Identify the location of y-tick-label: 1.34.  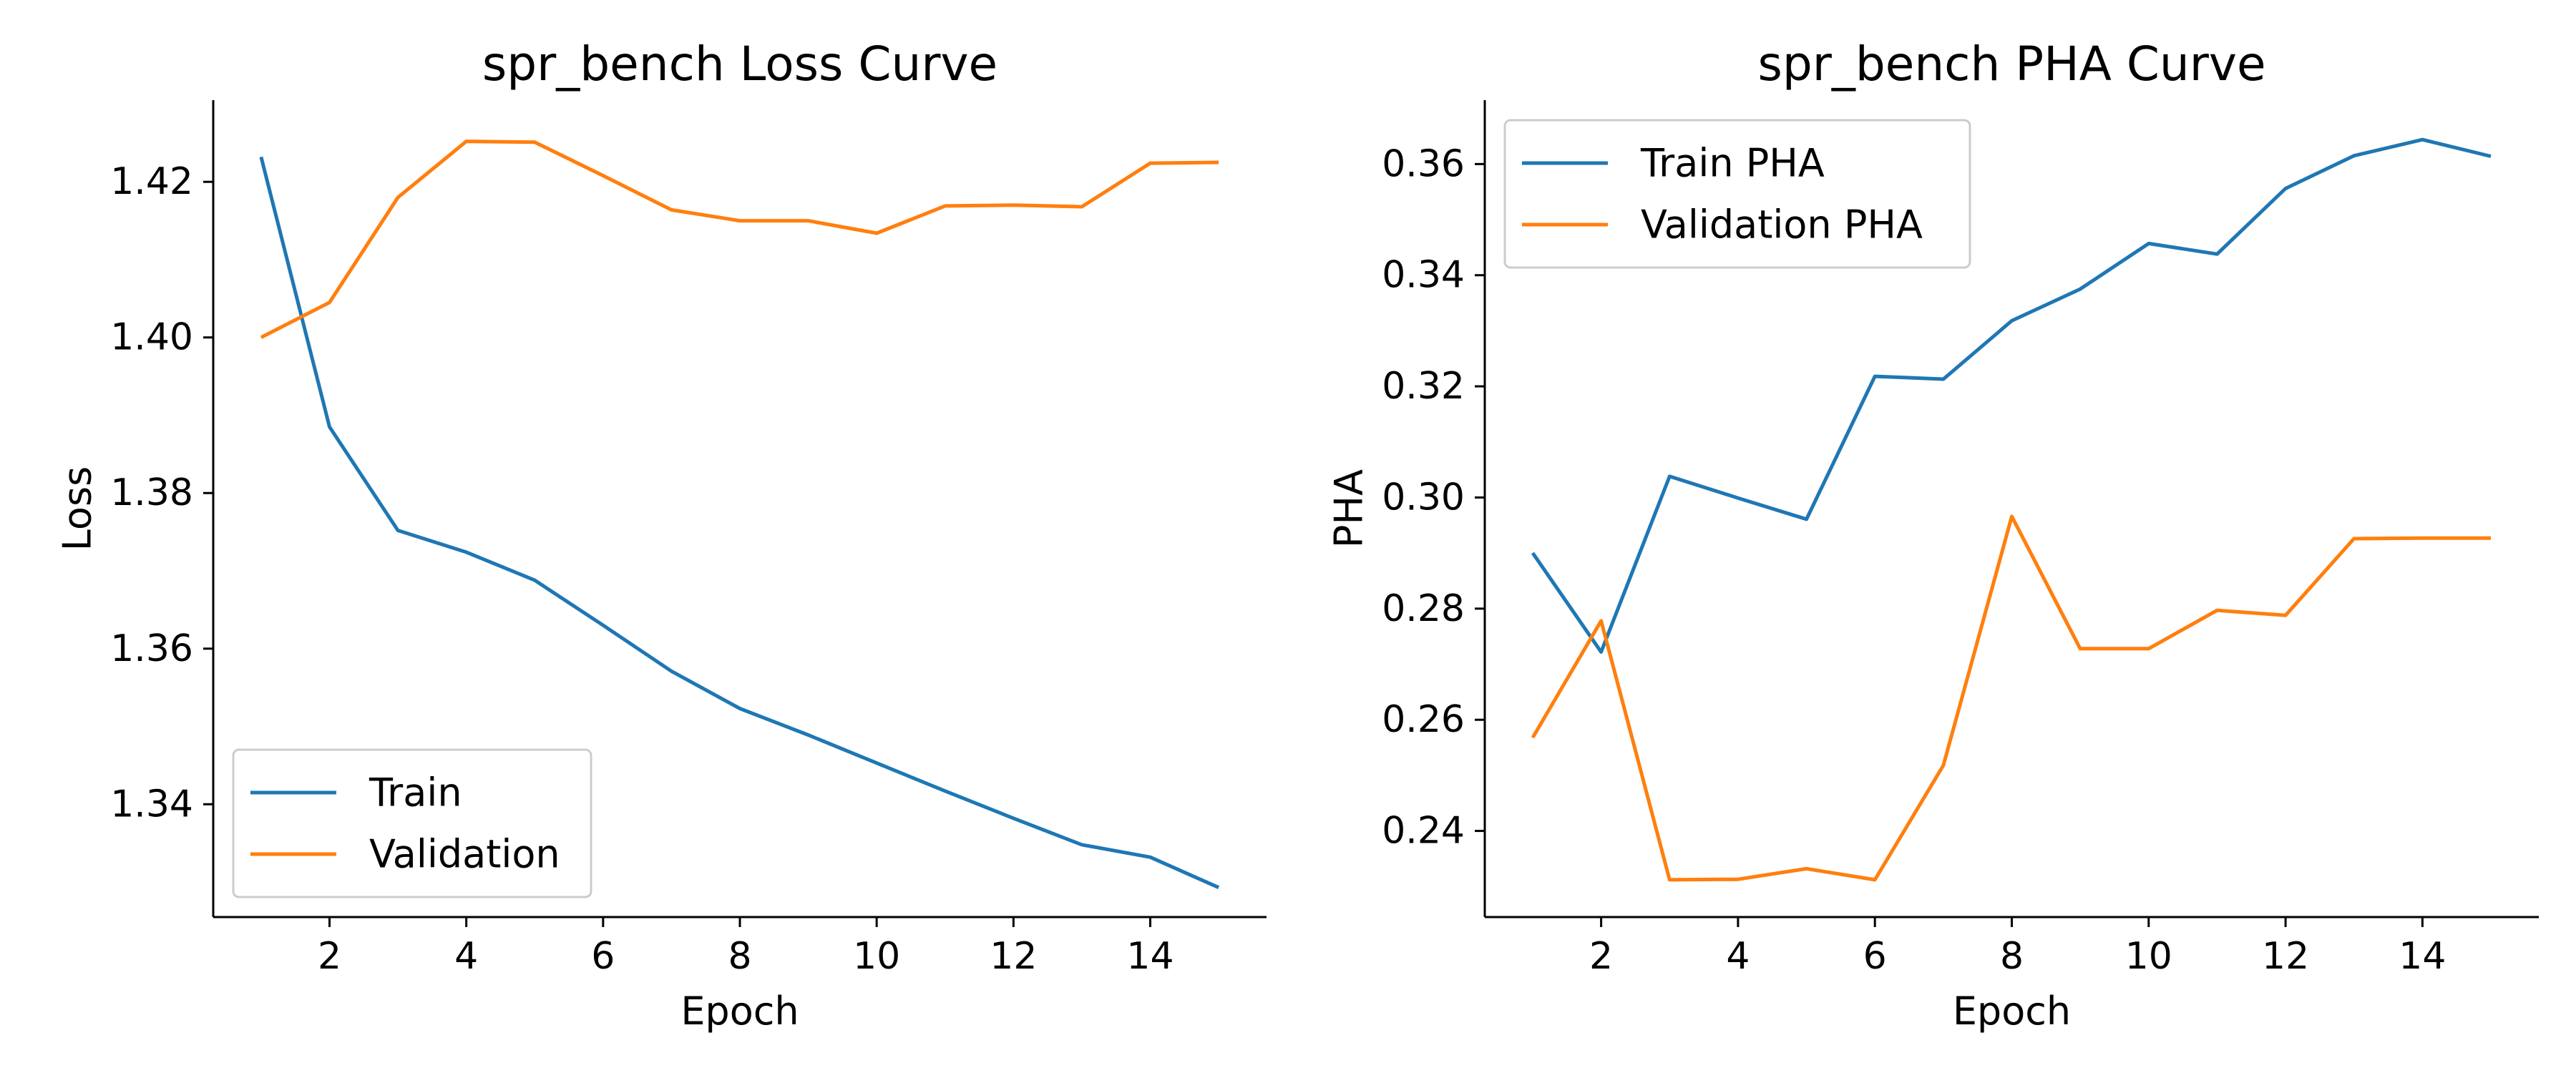
(151, 804).